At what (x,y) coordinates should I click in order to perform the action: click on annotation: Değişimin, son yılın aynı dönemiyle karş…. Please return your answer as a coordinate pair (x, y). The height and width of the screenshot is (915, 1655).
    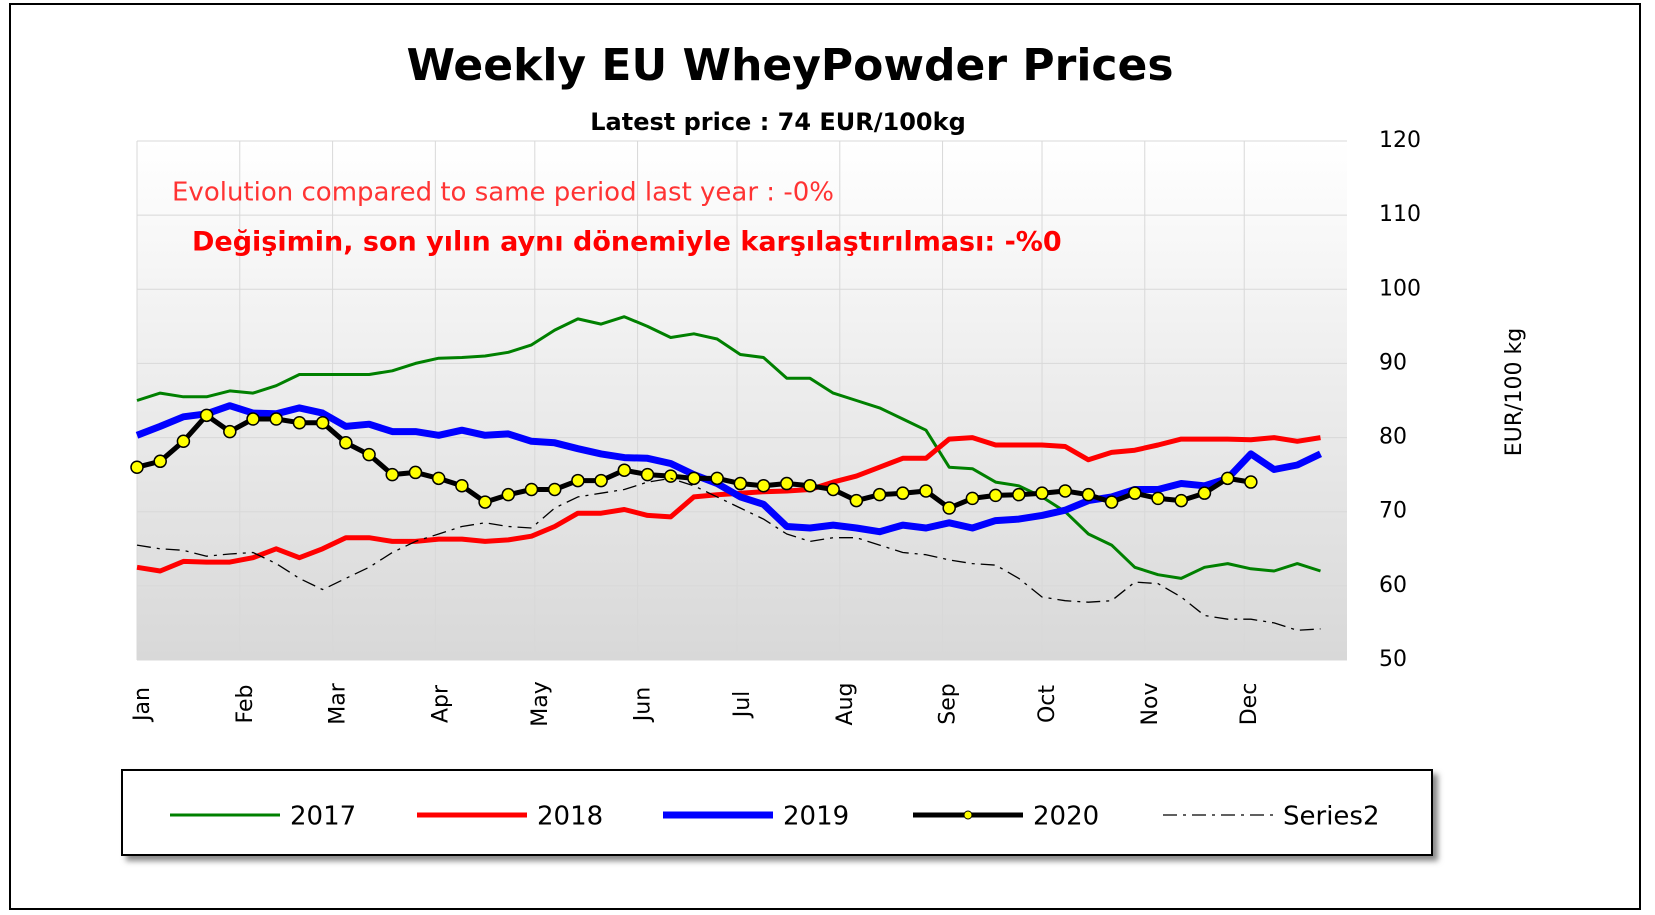
    Looking at the image, I should click on (627, 242).